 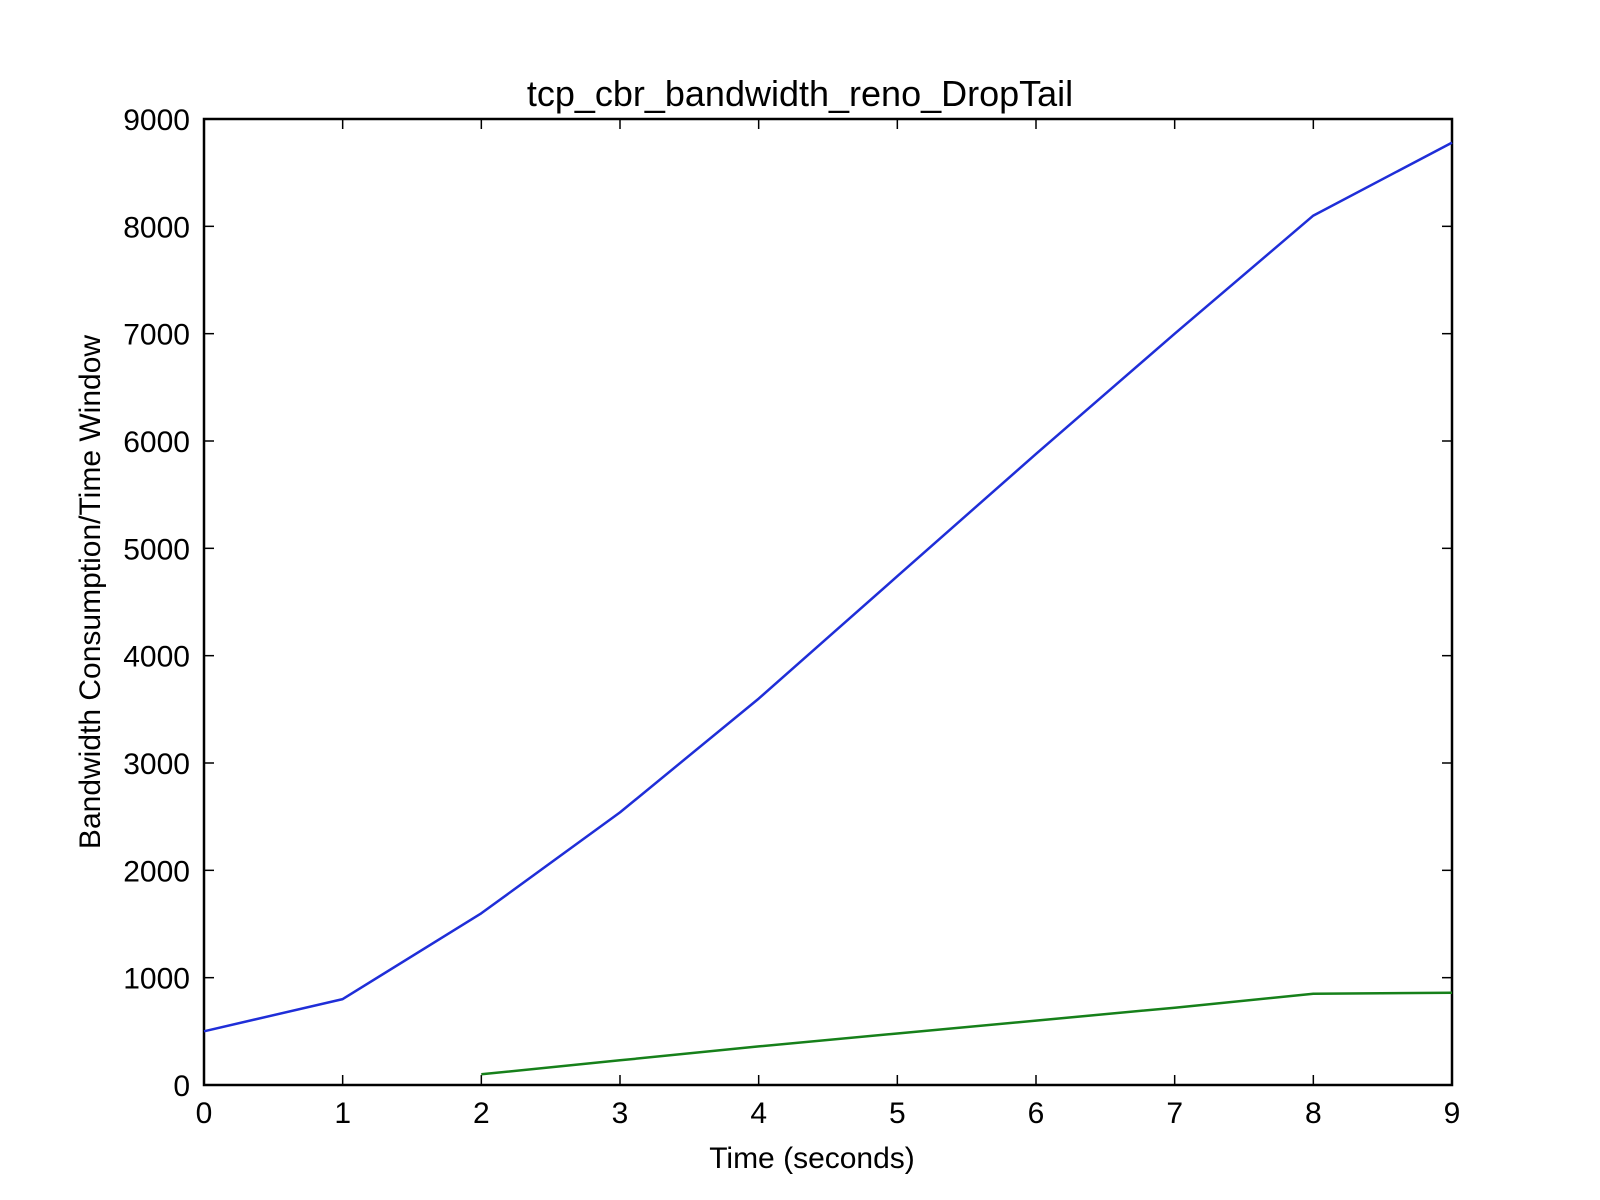 I want to click on chart-title: tcp_cbr_bandwidth_reno_DropTail, so click(x=800, y=93).